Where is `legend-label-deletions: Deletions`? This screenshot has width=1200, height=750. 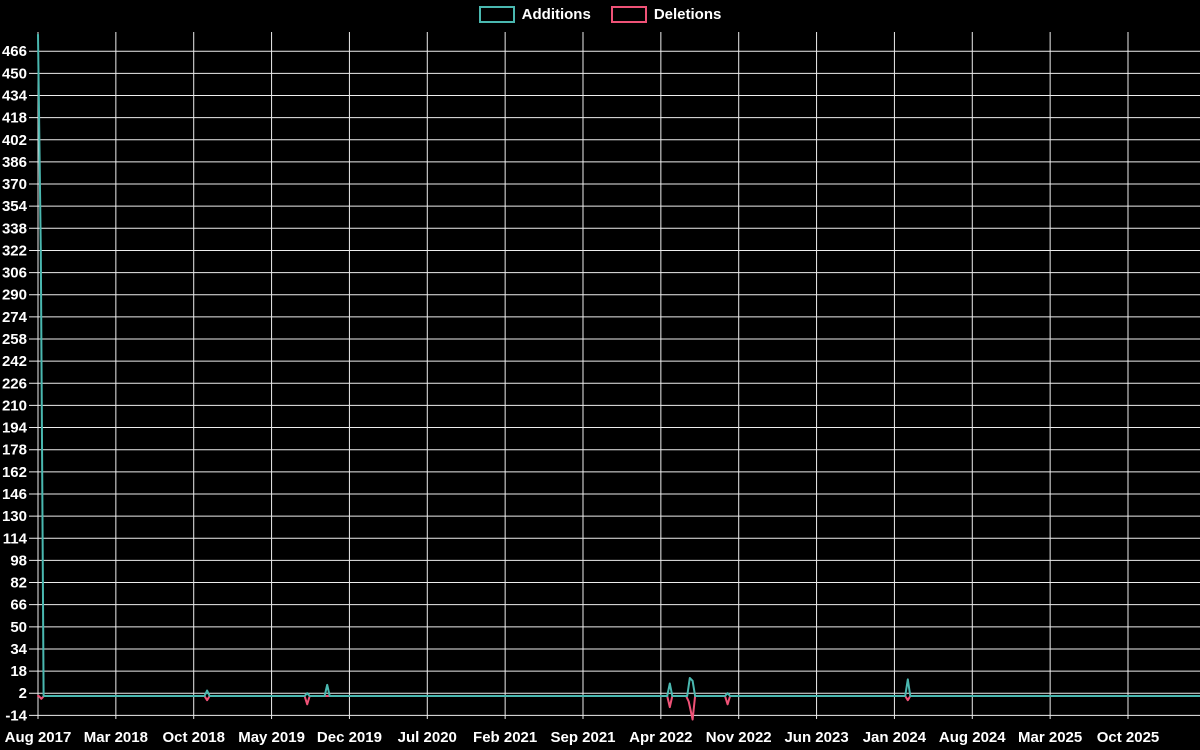 legend-label-deletions: Deletions is located at coordinates (687, 14).